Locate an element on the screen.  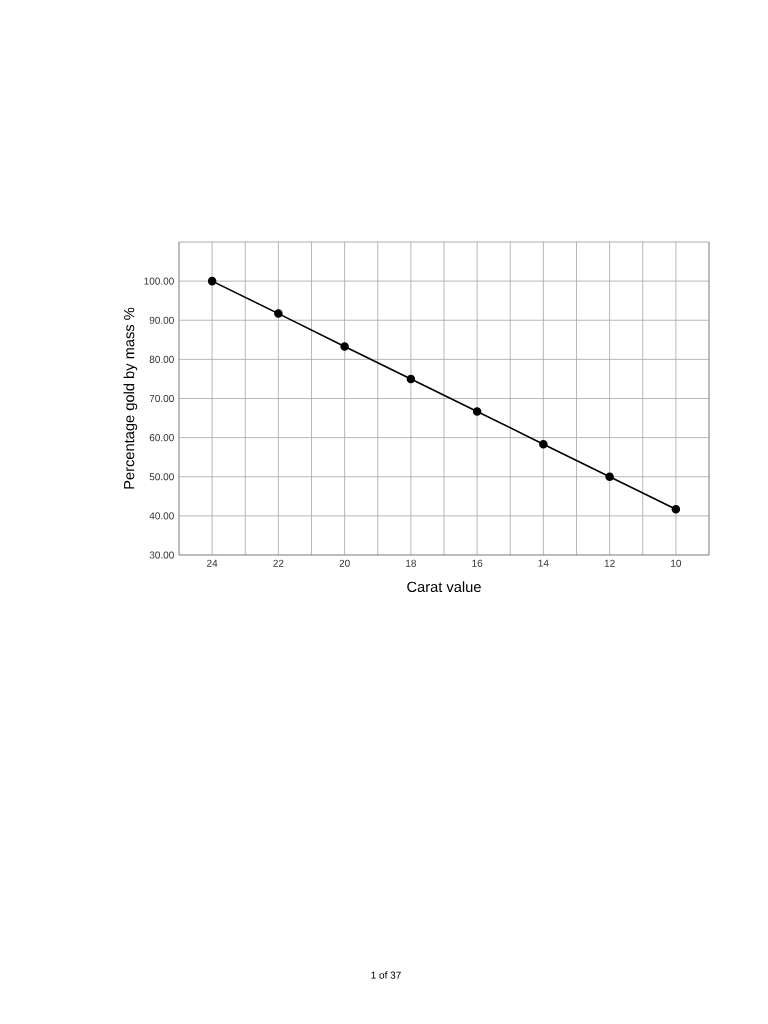
x-tick-label: 16 is located at coordinates (477, 563).